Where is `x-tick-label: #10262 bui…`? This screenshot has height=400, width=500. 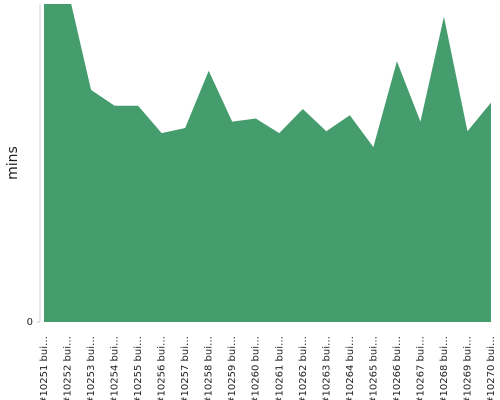 x-tick-label: #10262 bui… is located at coordinates (303, 368).